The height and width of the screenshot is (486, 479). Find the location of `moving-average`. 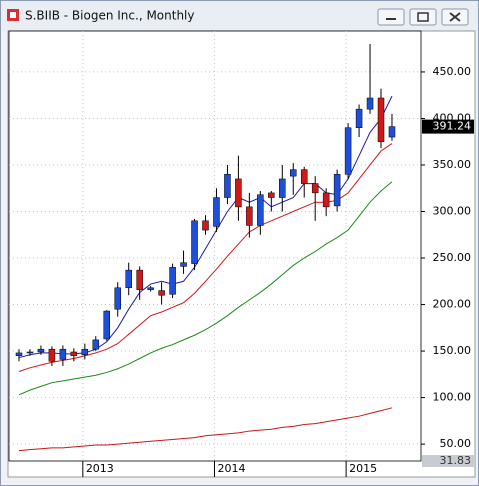

moving-average is located at coordinates (205, 429).